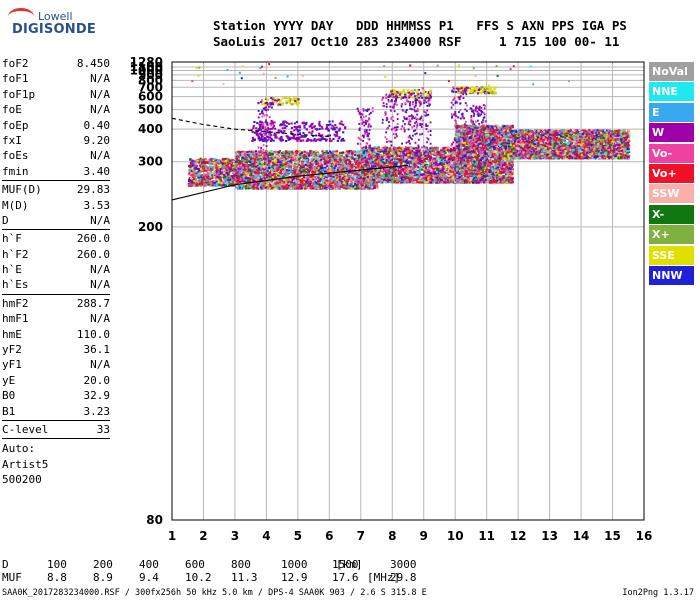 The image size is (700, 600). I want to click on param-value: 33, so click(103, 429).